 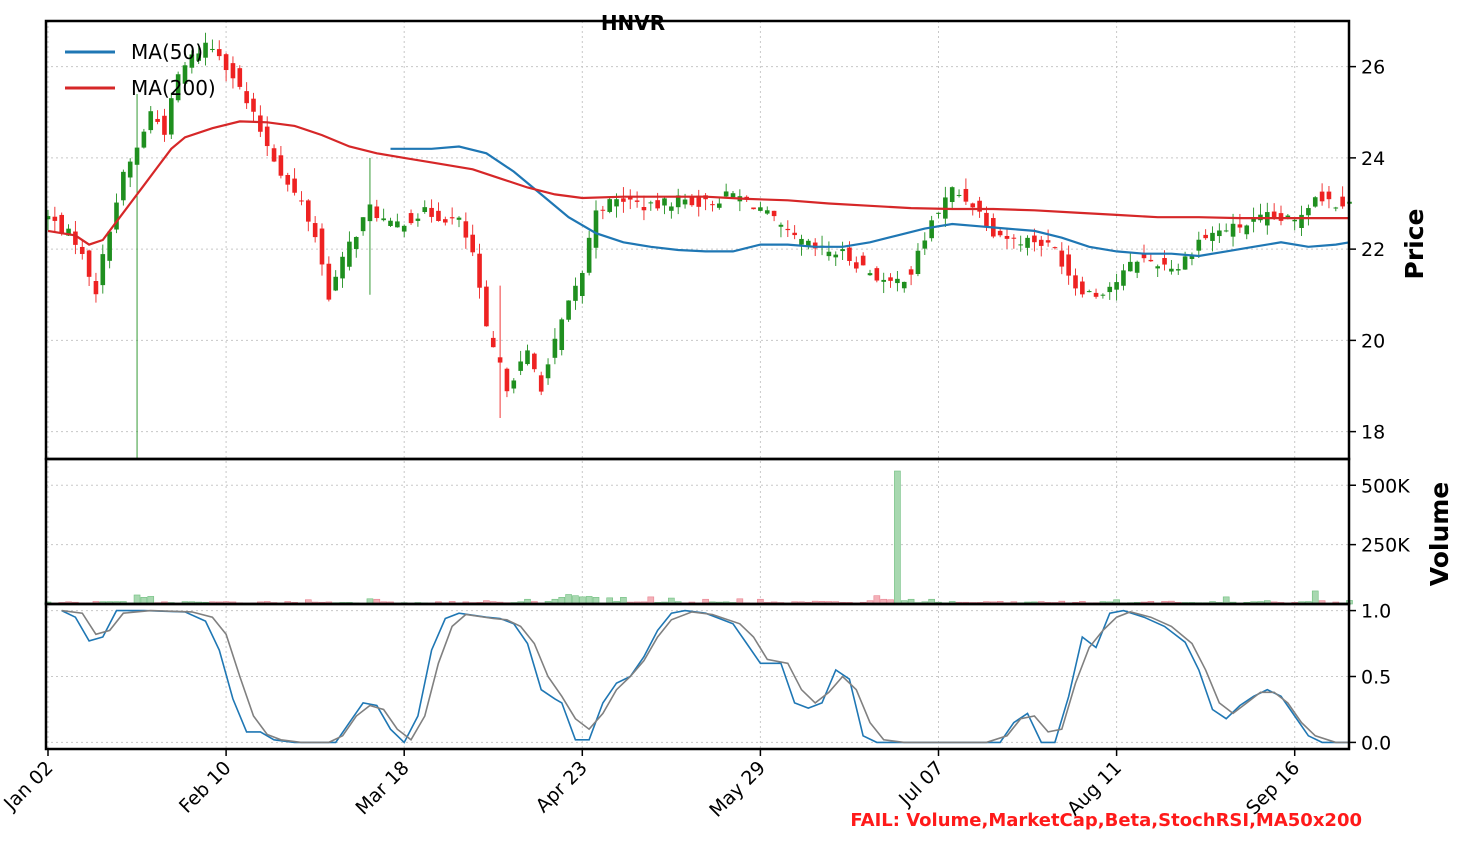 What do you see at coordinates (1414, 244) in the screenshot?
I see `price-axis-title: Price` at bounding box center [1414, 244].